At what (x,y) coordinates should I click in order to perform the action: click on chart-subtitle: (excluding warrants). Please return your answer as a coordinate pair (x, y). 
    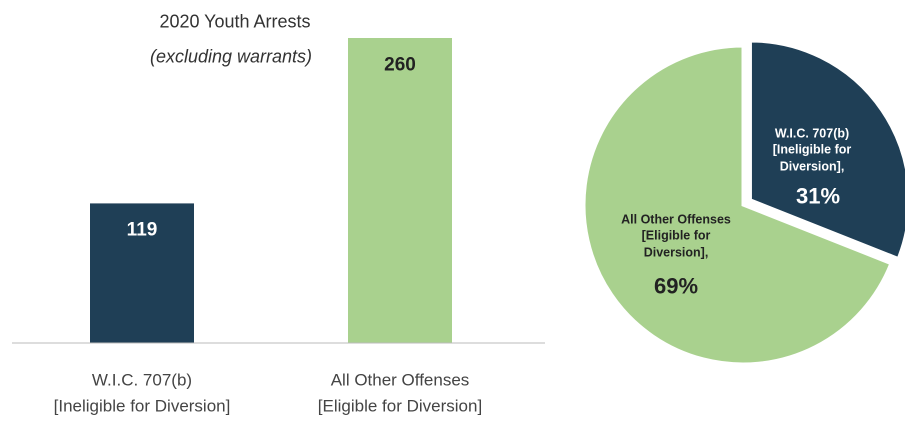
    Looking at the image, I should click on (231, 56).